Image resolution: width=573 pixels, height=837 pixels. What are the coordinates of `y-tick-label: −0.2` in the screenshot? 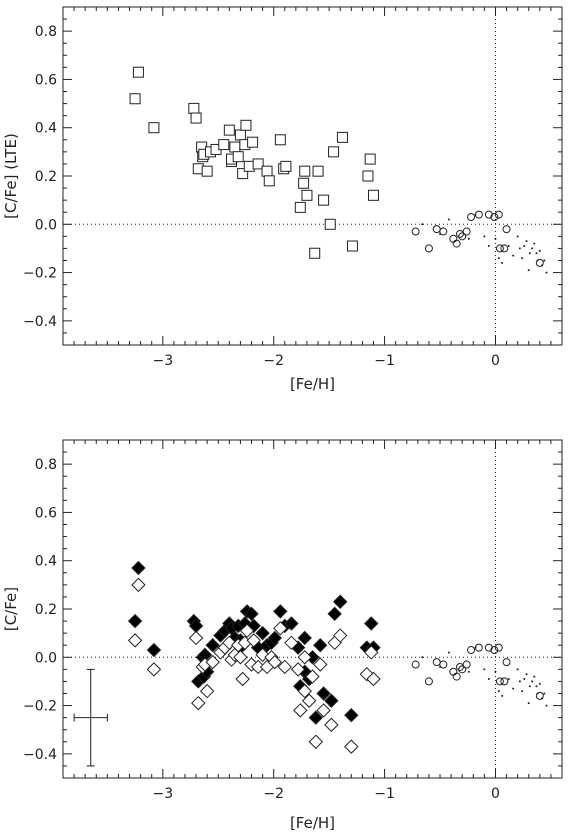 It's located at (40, 274).